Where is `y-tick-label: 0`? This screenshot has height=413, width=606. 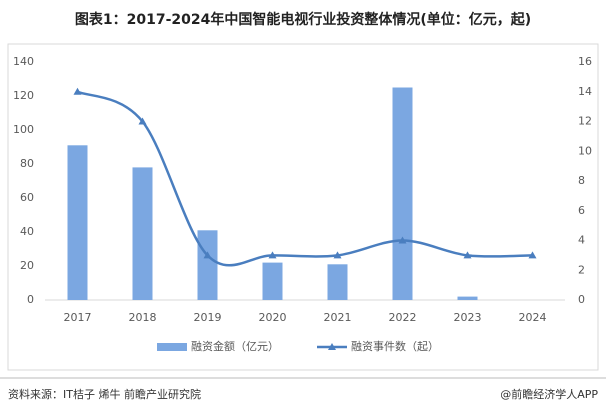
y-tick-label: 0 is located at coordinates (30, 299).